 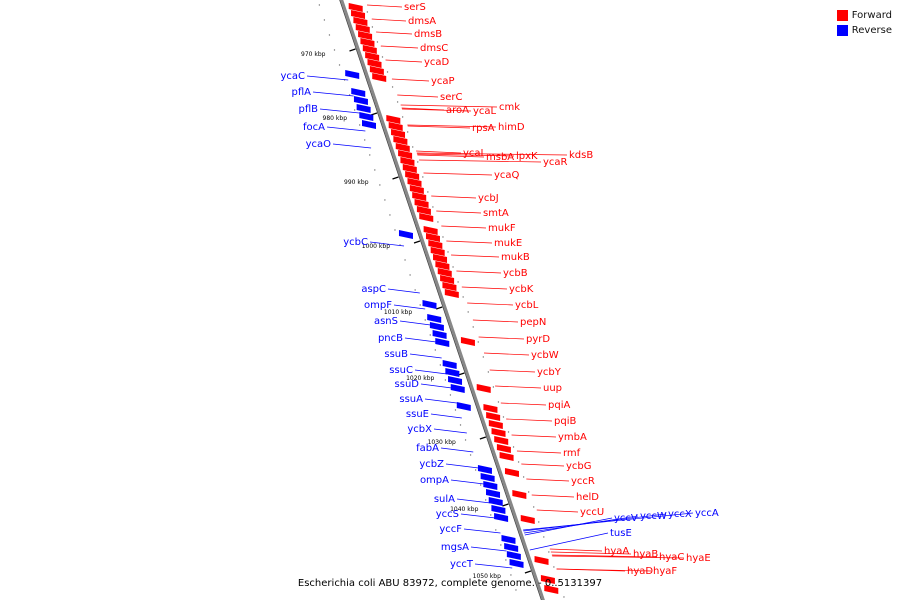 What do you see at coordinates (583, 481) in the screenshot?
I see `forward-gene-label: yccR` at bounding box center [583, 481].